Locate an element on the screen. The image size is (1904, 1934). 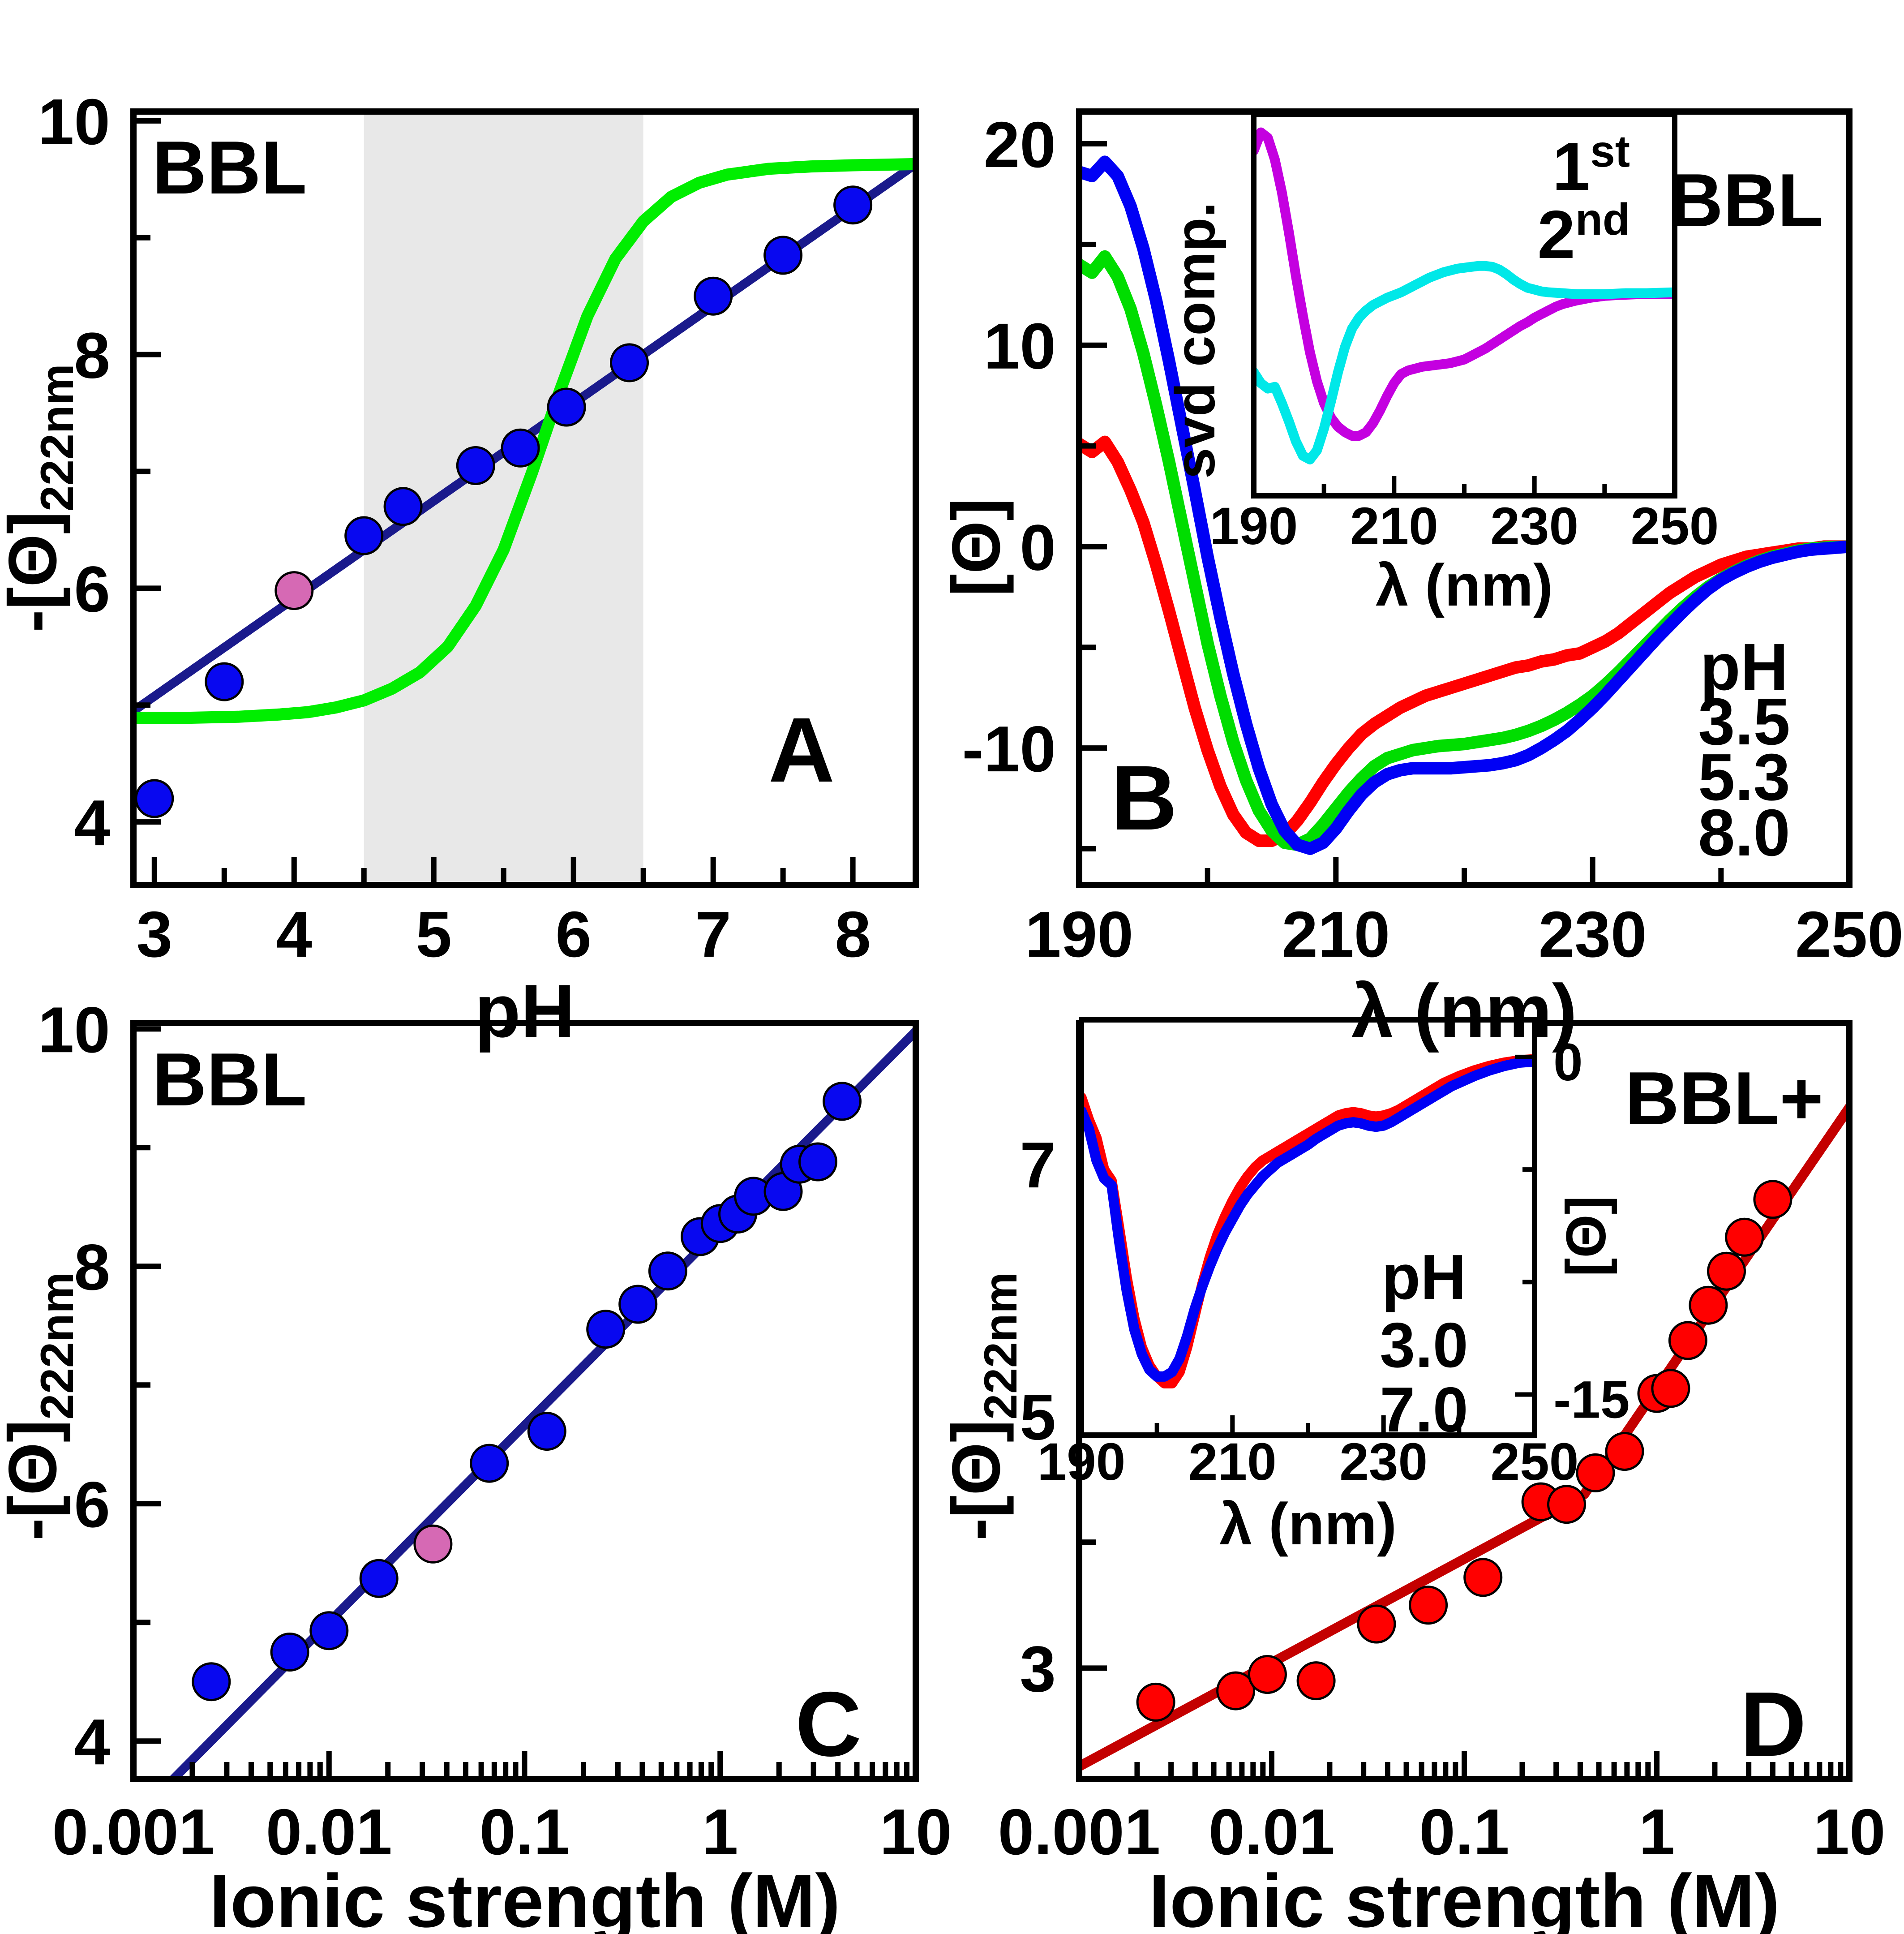
panel-a-letter: A is located at coordinates (801, 750).